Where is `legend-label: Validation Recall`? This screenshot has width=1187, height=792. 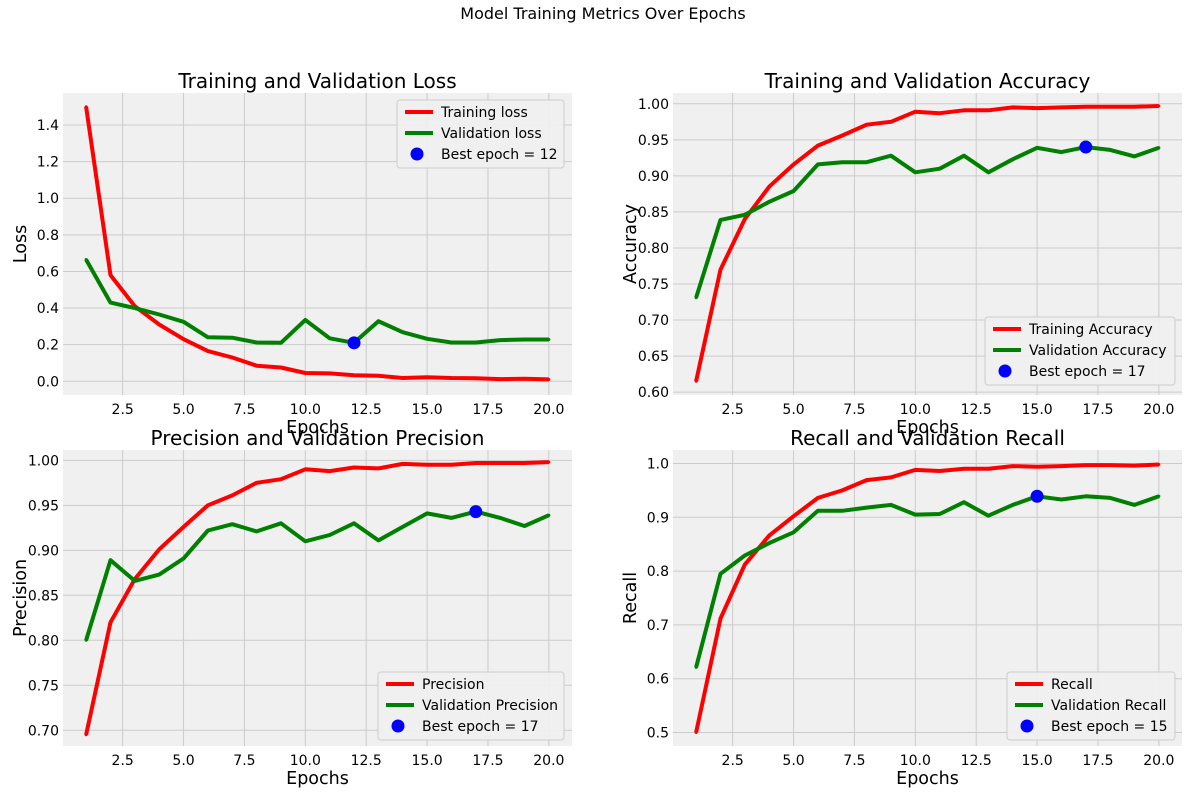 legend-label: Validation Recall is located at coordinates (1108, 706).